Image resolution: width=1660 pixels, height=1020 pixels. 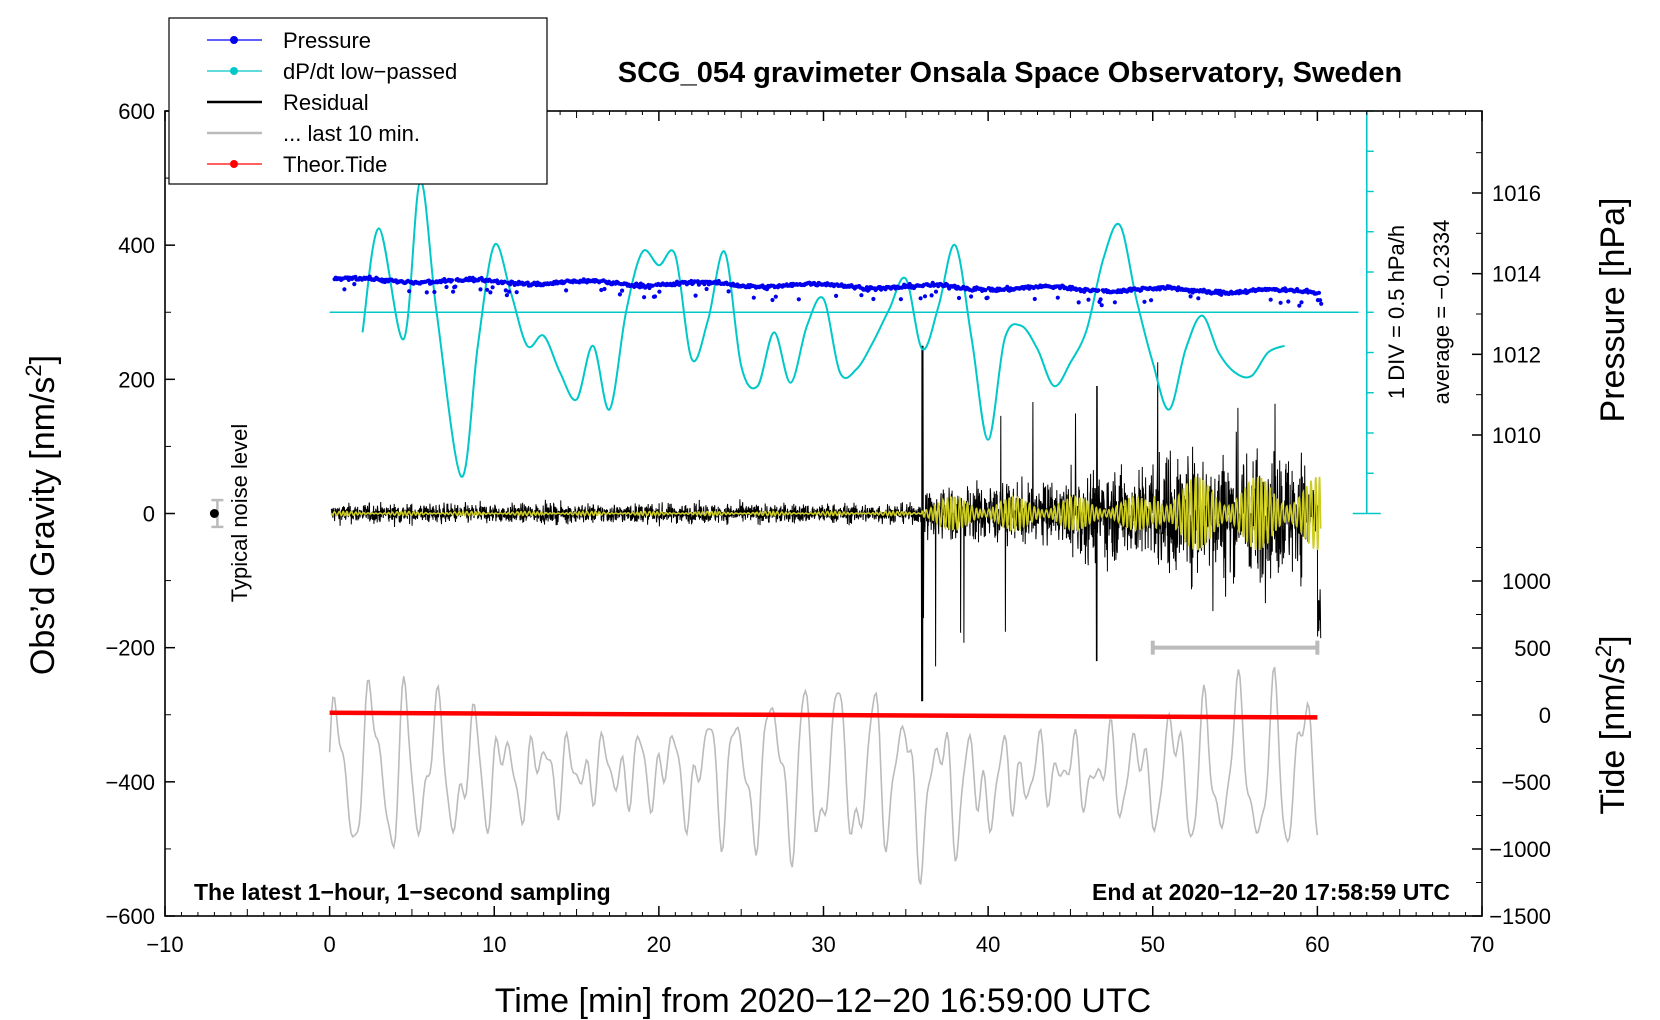 What do you see at coordinates (130, 782) in the screenshot?
I see `y-tick-label: −400` at bounding box center [130, 782].